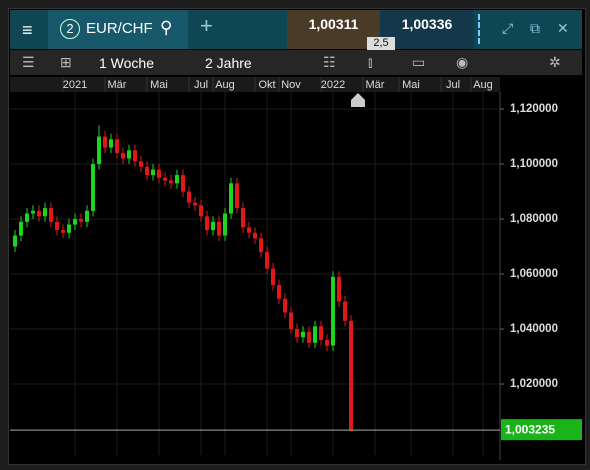 The image size is (590, 470). What do you see at coordinates (166, 27) in the screenshot?
I see `search-icon: ⚲` at bounding box center [166, 27].